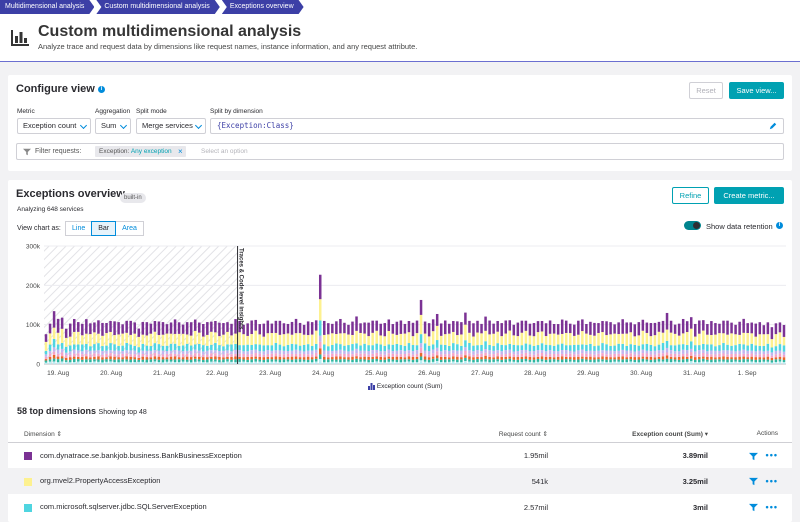 The height and width of the screenshot is (522, 800). I want to click on column-request-count: Request count ⇕, so click(518, 434).